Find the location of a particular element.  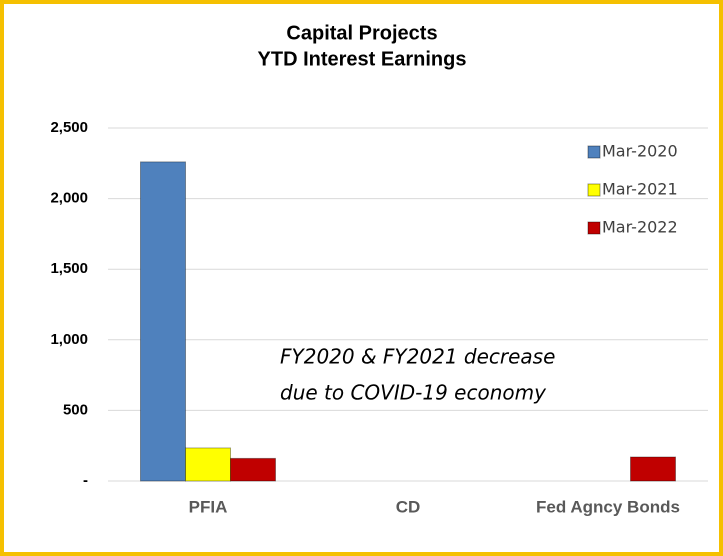

legend-label: Mar-2020 is located at coordinates (640, 151).